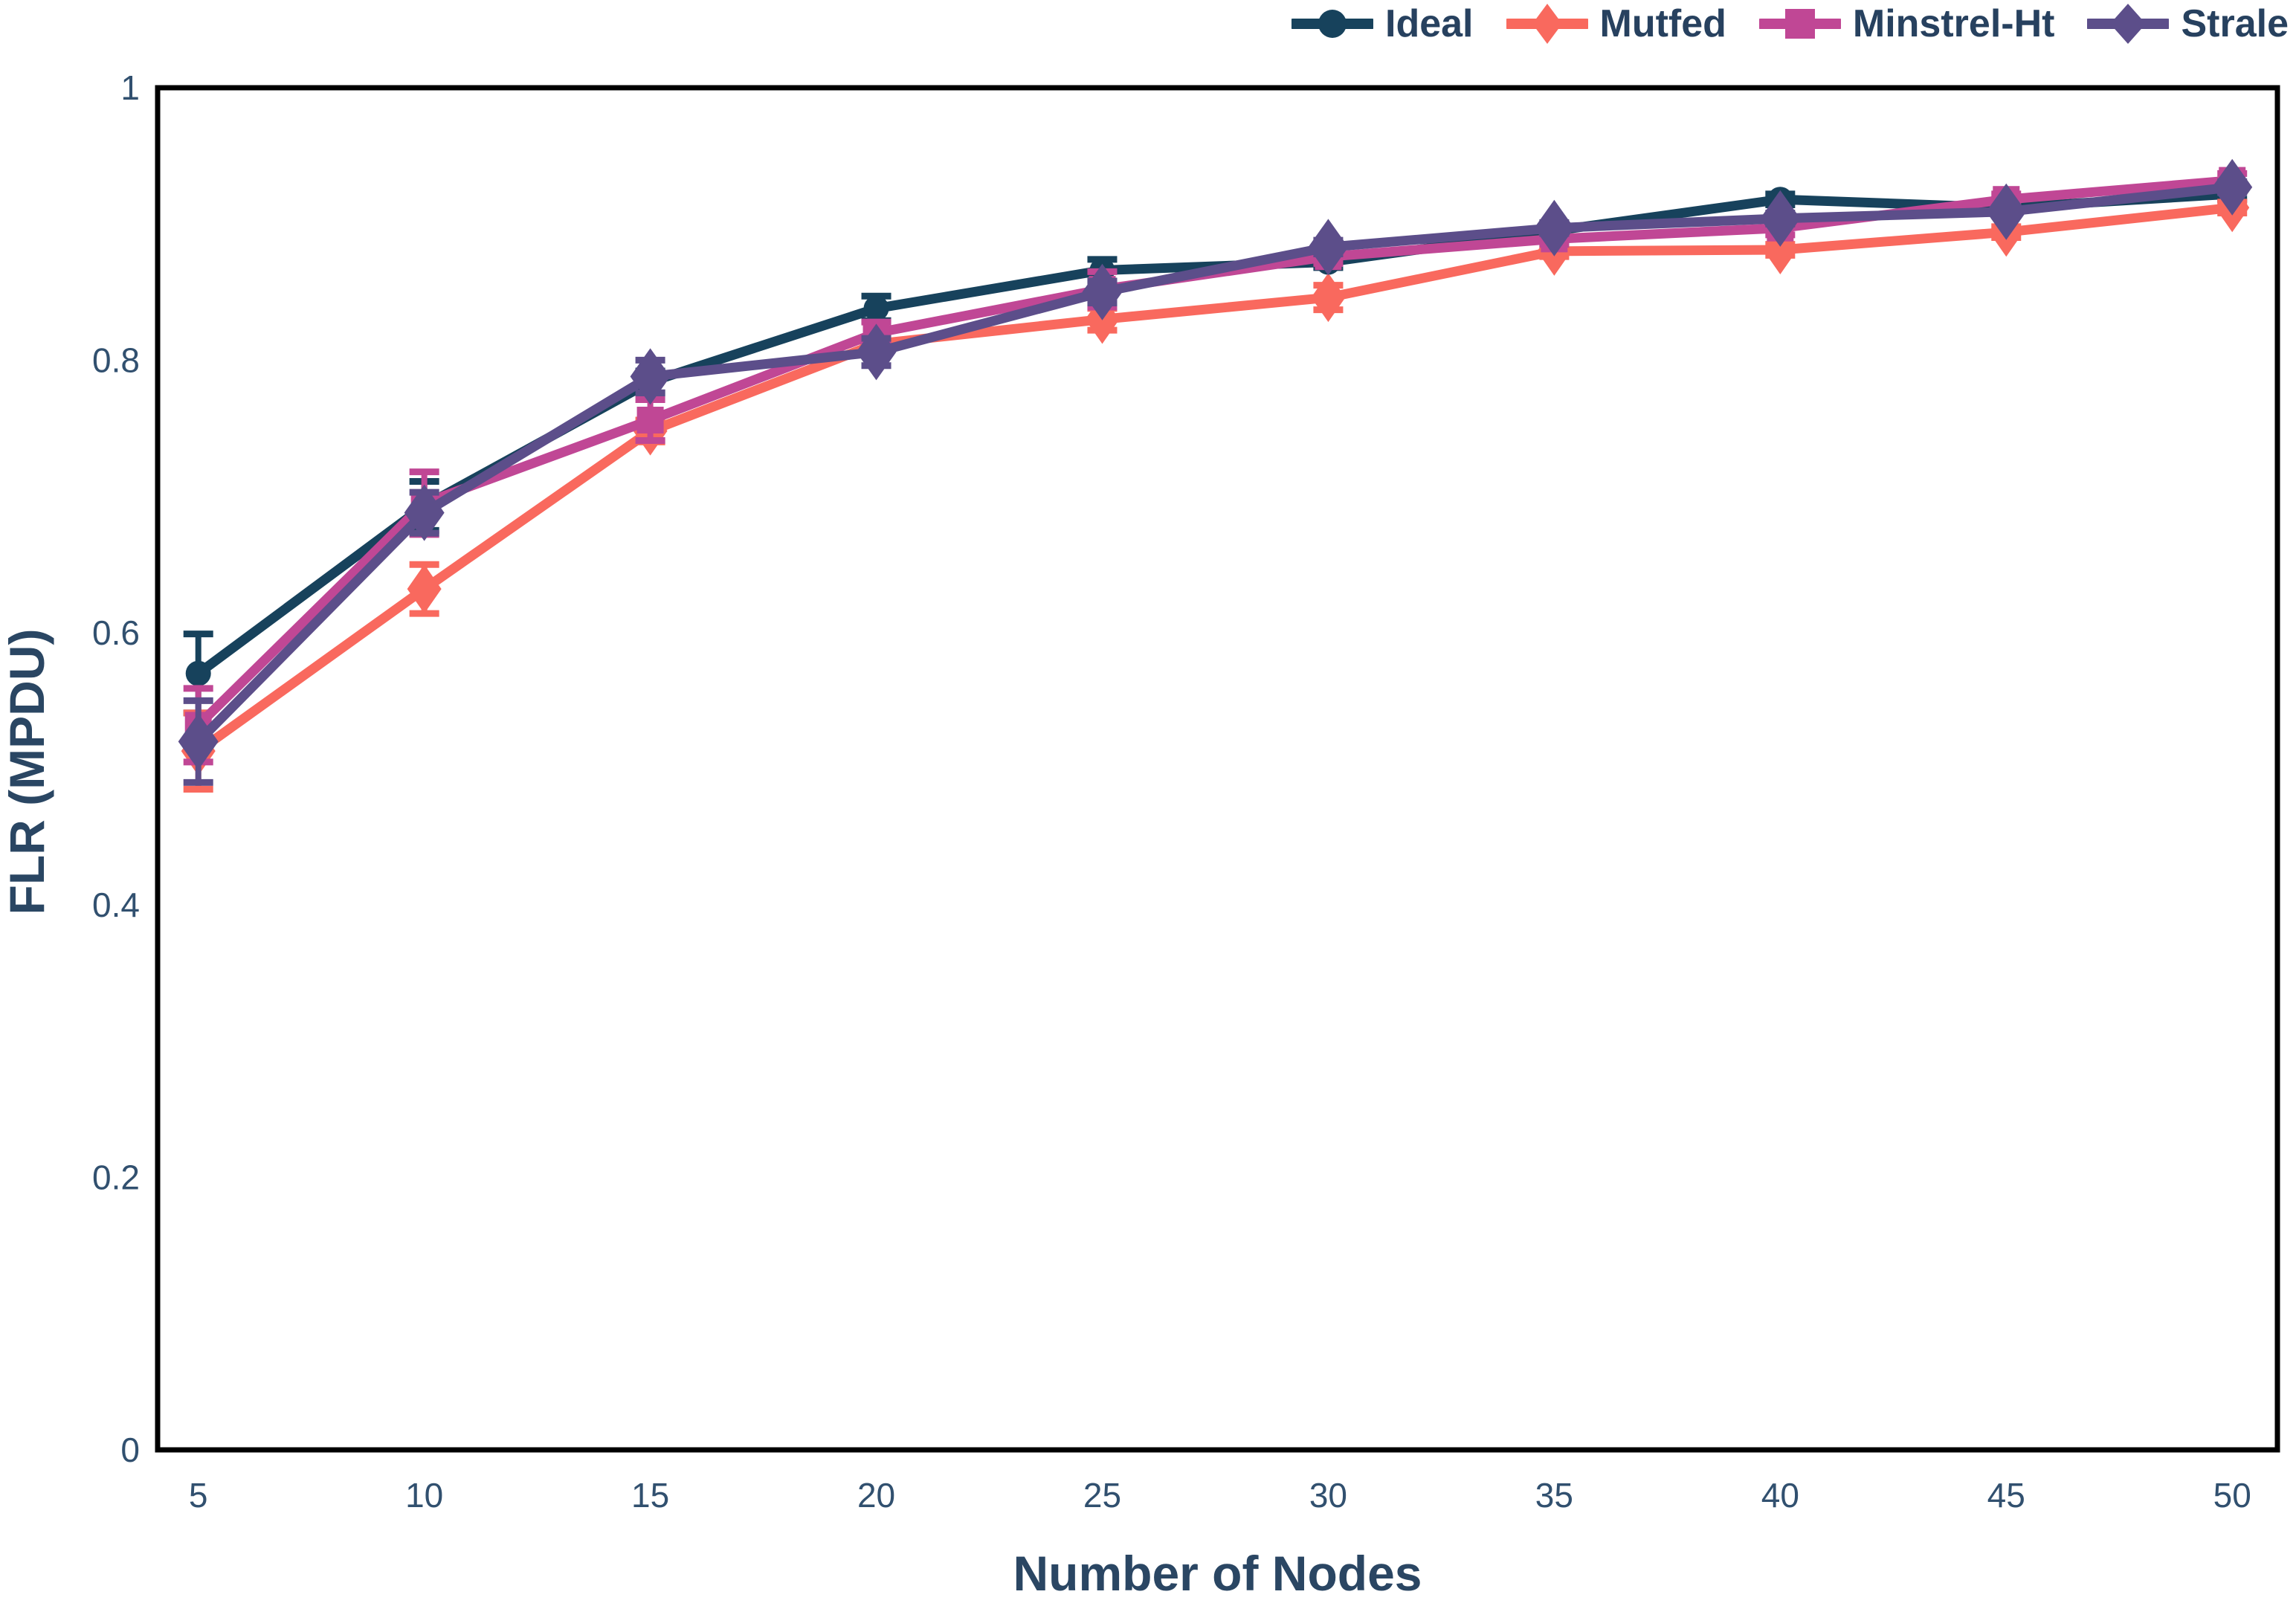  I want to click on legend-item-mutfed: Mutfed, so click(1616, 24).